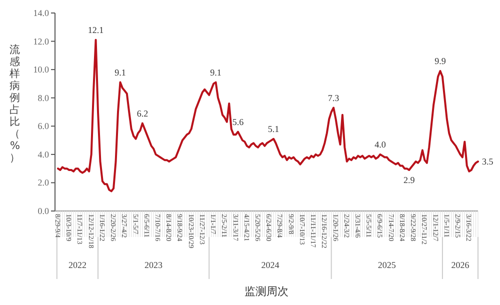  What do you see at coordinates (41, 69) in the screenshot?
I see `y-tick-label: 10.0` at bounding box center [41, 69].